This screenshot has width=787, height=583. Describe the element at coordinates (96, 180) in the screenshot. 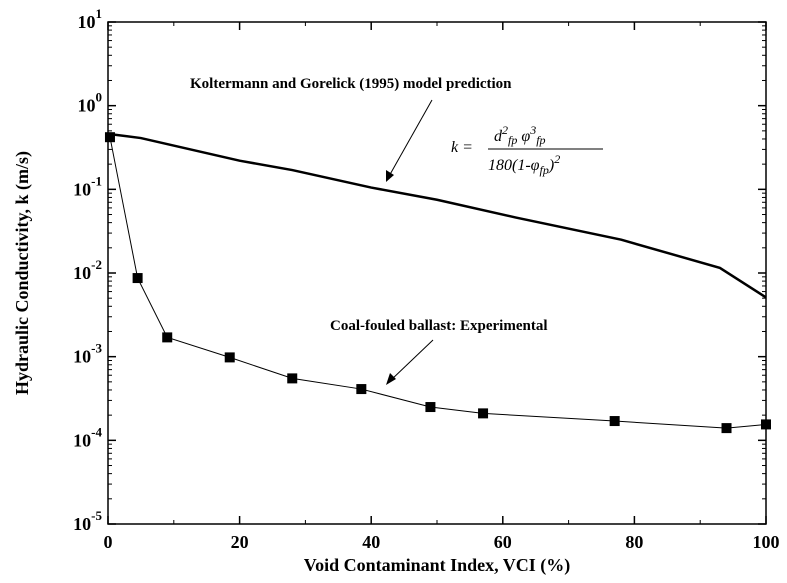

I see `tick-exp: -1` at that location.